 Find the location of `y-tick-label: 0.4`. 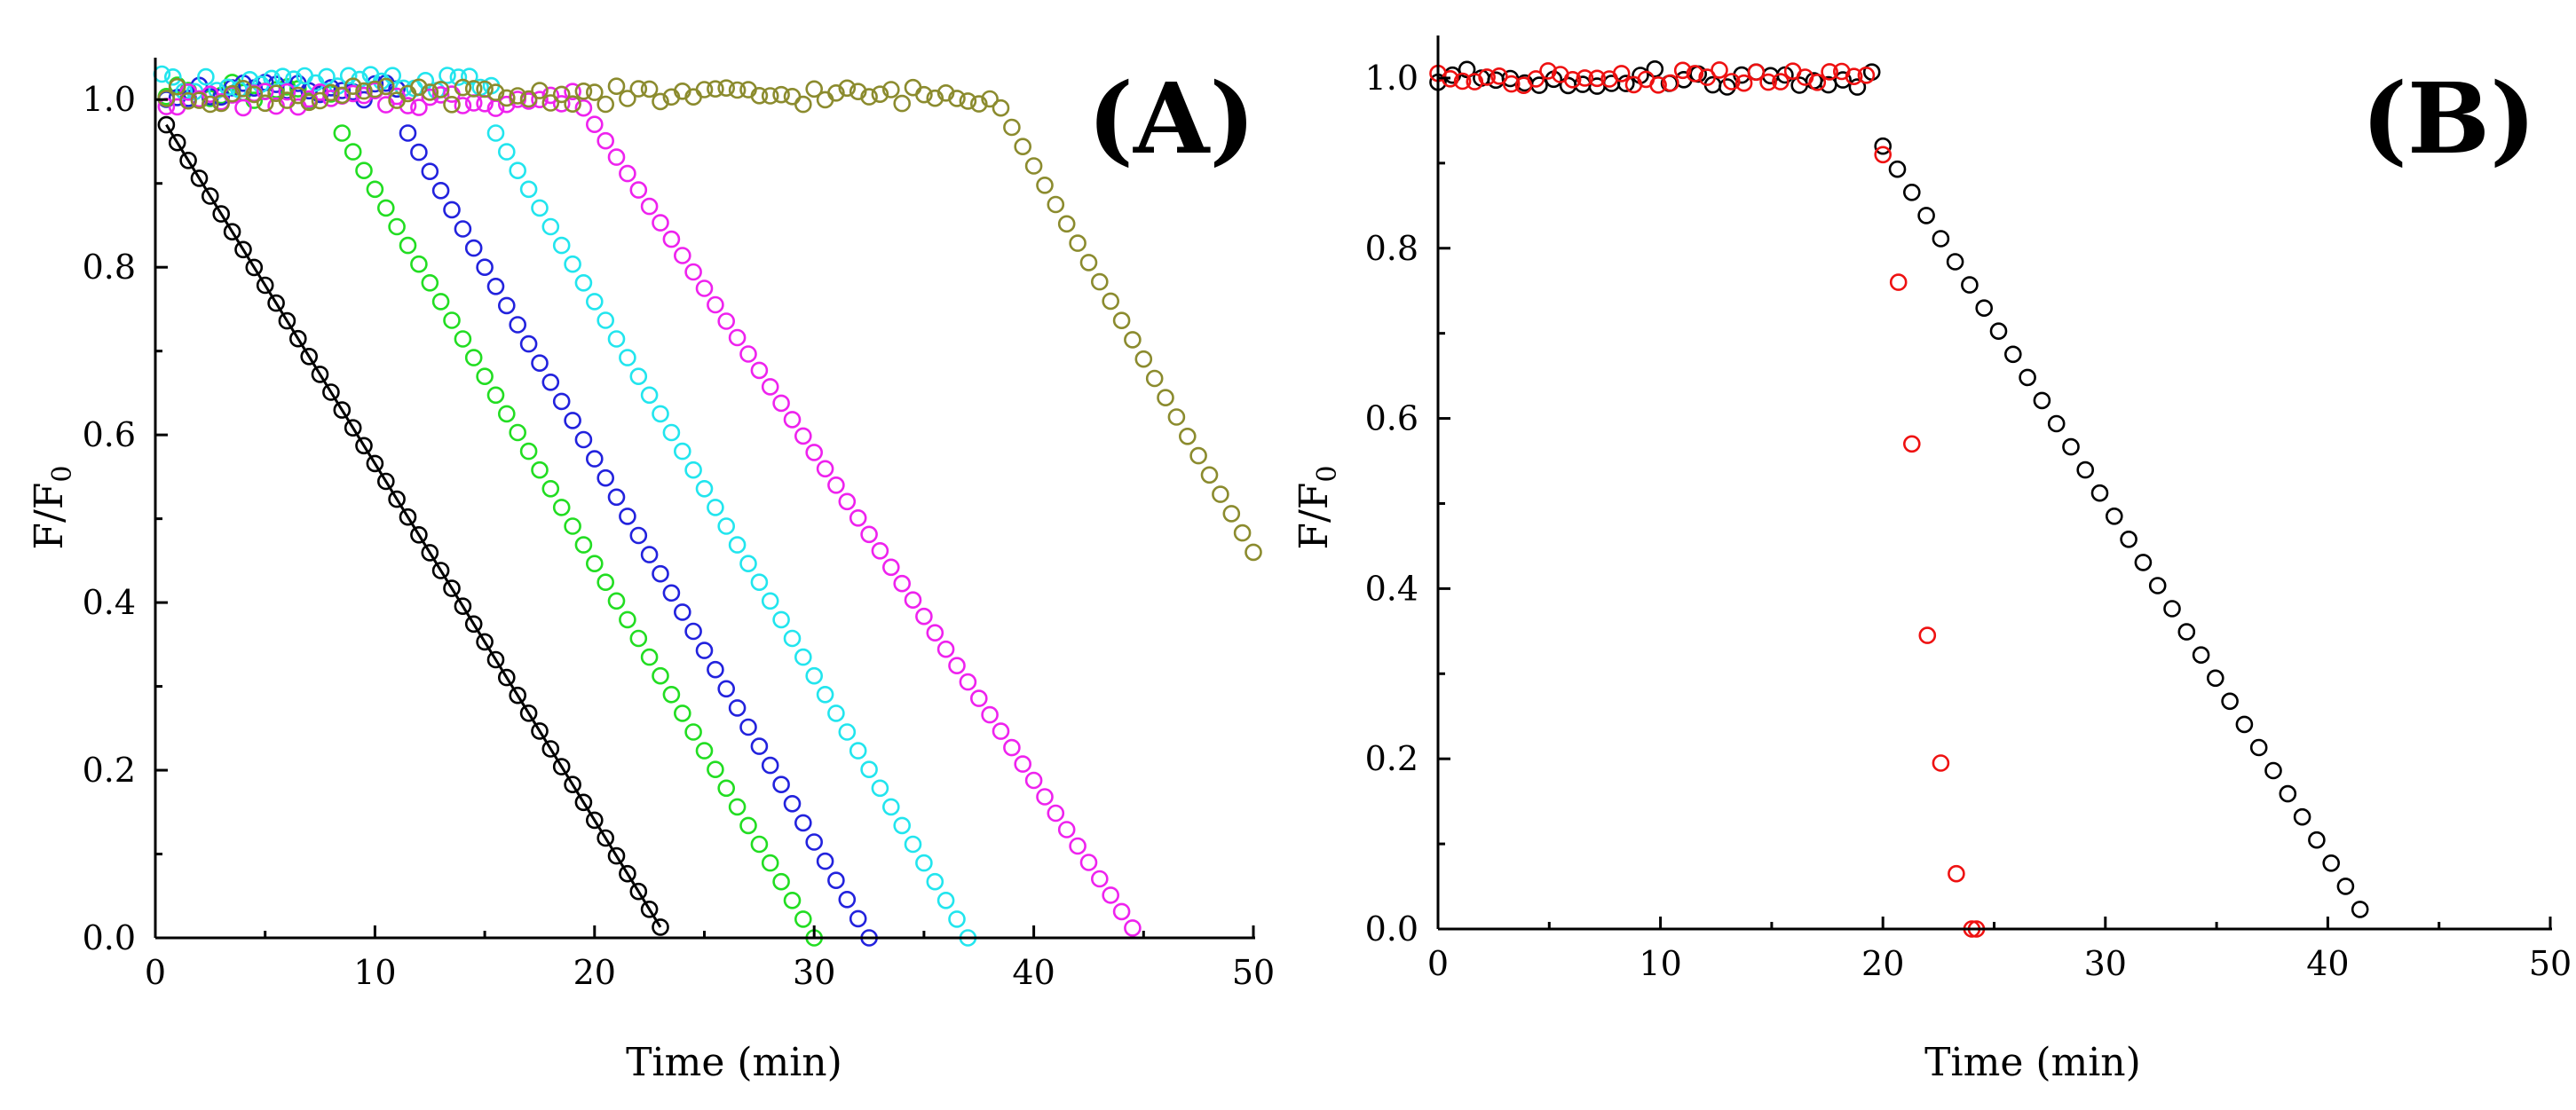

y-tick-label: 0.4 is located at coordinates (109, 603).